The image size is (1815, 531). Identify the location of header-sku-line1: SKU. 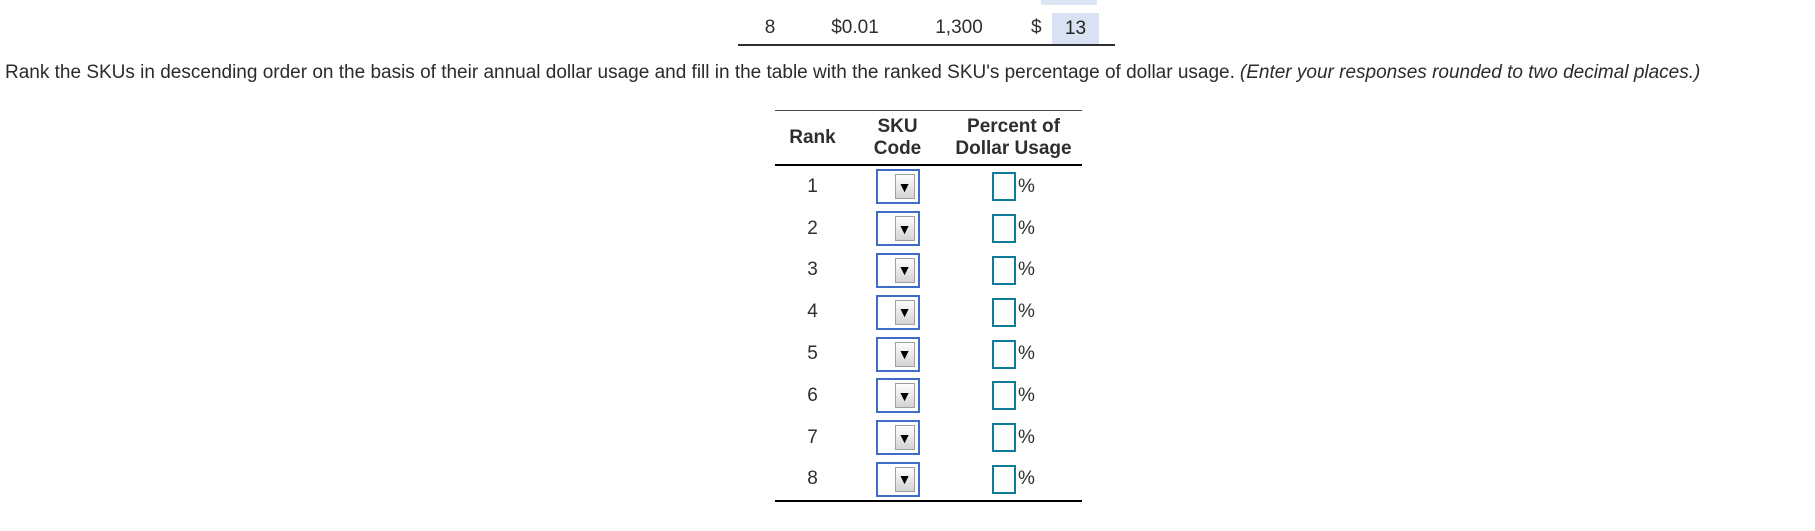
(897, 126).